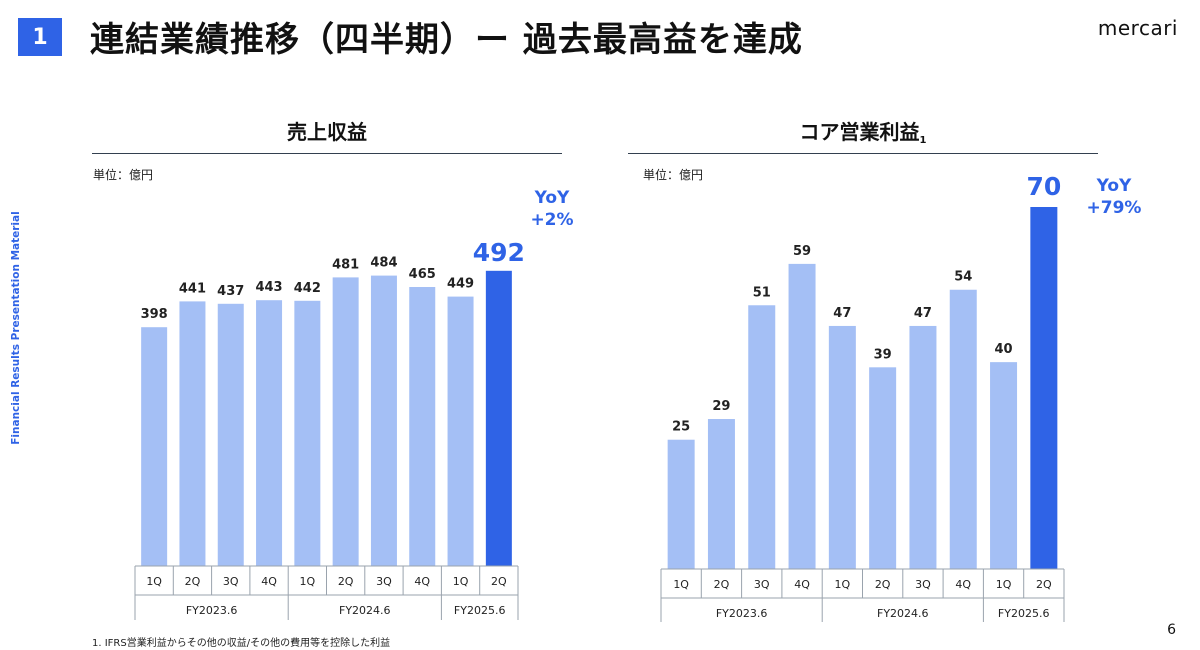 This screenshot has width=1200, height=650. I want to click on bar-value-label-revenue-1: 398, so click(154, 314).